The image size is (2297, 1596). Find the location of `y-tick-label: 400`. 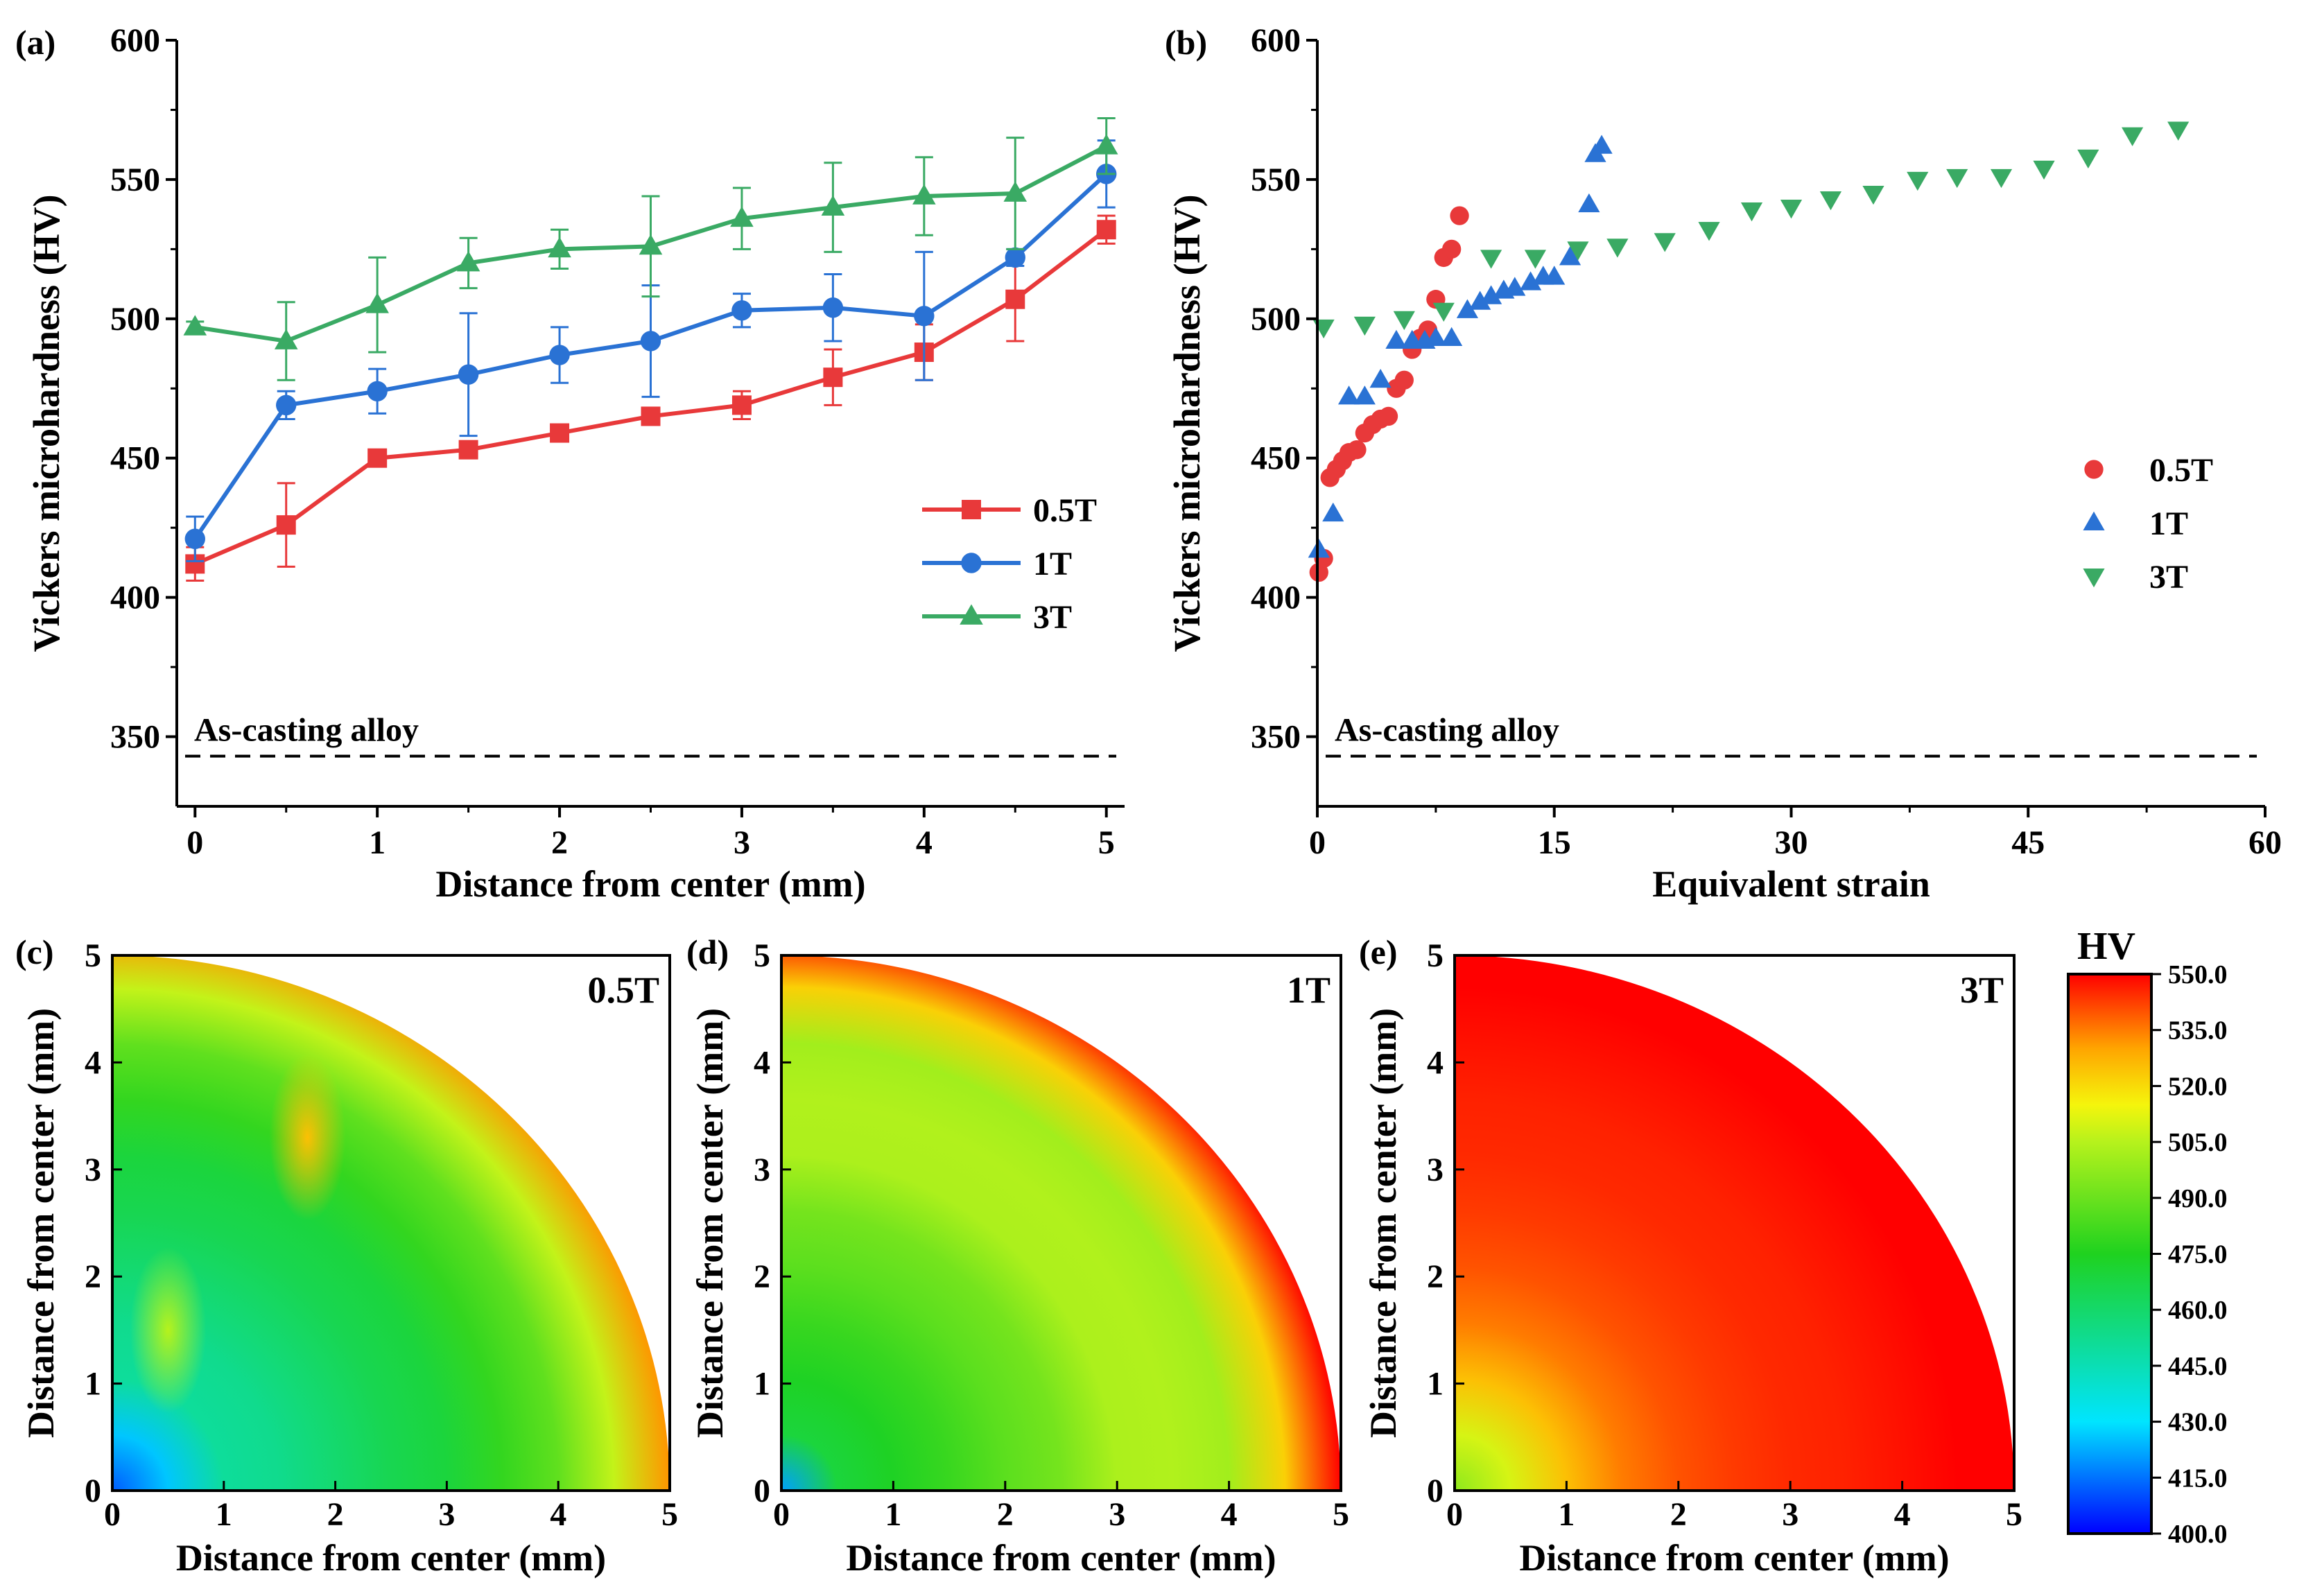

y-tick-label: 400 is located at coordinates (1276, 598).